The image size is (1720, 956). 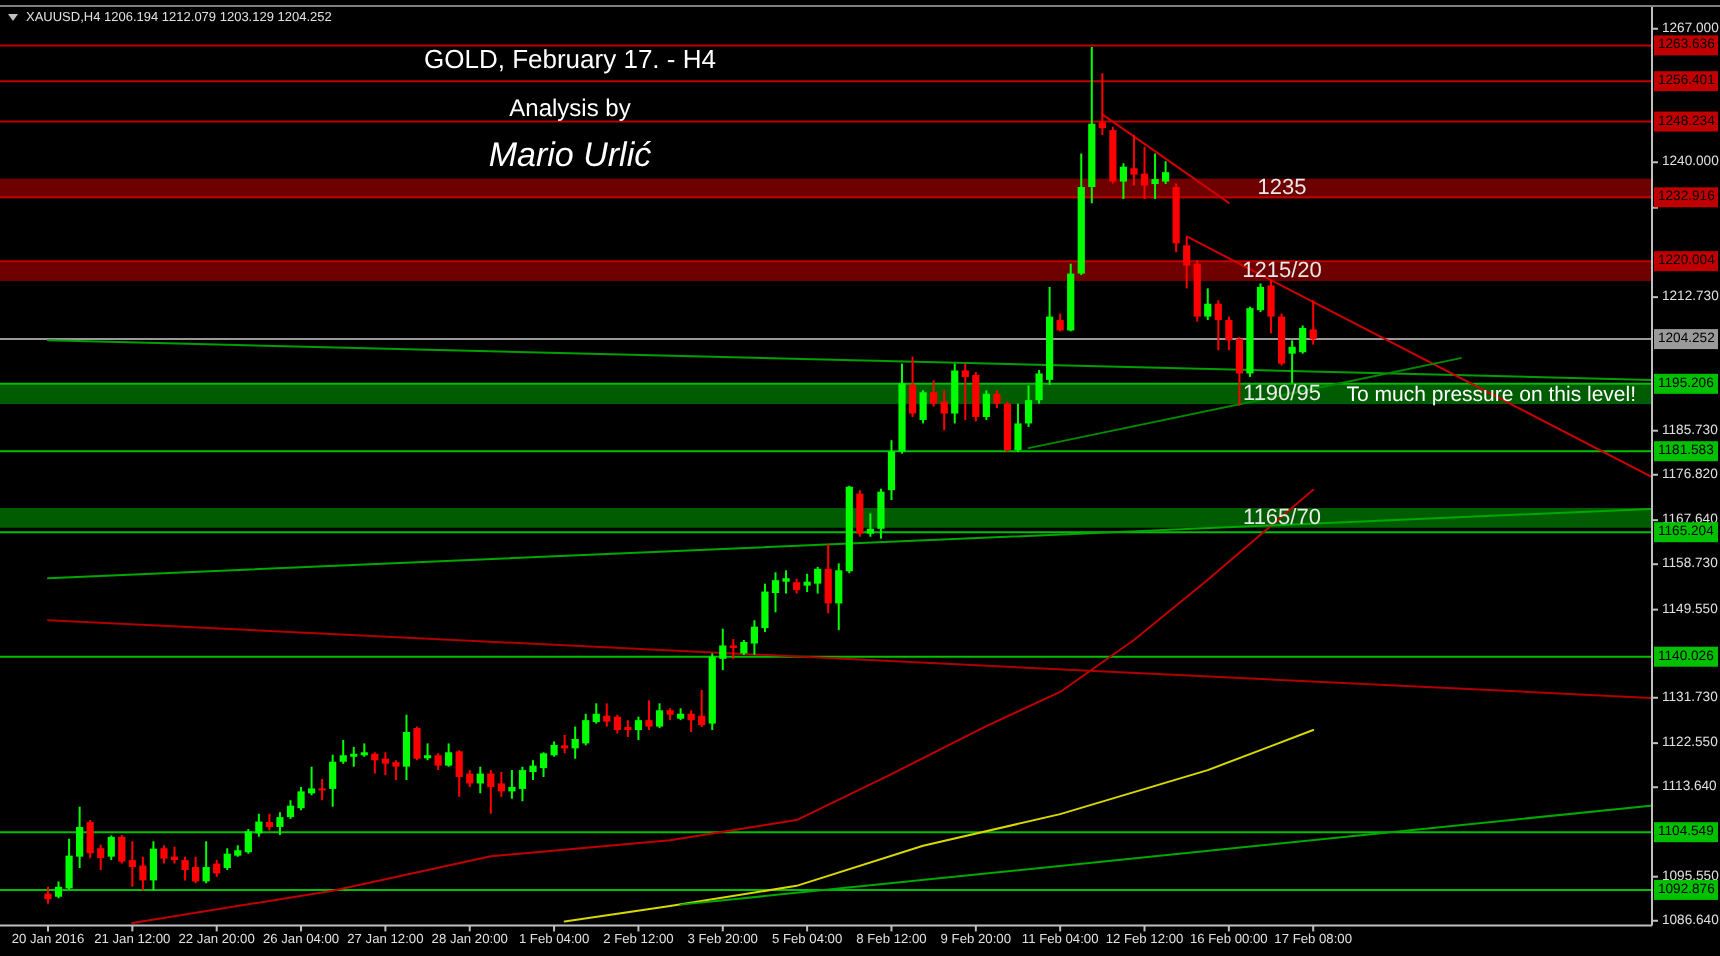 I want to click on band-label: 1190/95, so click(x=1282, y=394).